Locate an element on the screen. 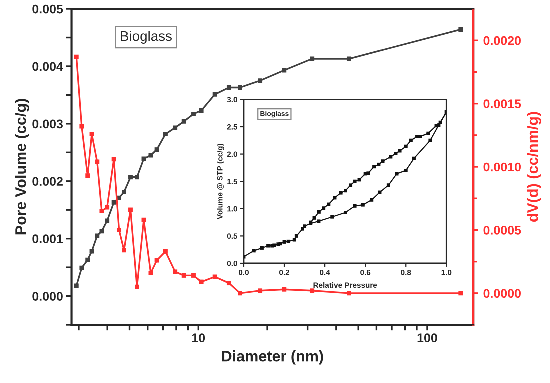 The image size is (550, 383). y-tick-label: 0.005 is located at coordinates (48, 9).